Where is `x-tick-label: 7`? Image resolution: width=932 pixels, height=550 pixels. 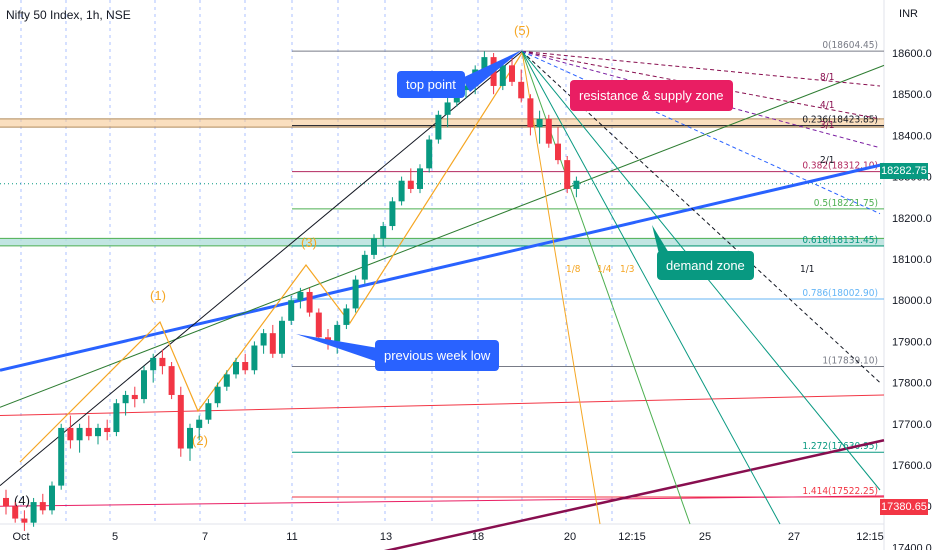
x-tick-label: 7 is located at coordinates (205, 537).